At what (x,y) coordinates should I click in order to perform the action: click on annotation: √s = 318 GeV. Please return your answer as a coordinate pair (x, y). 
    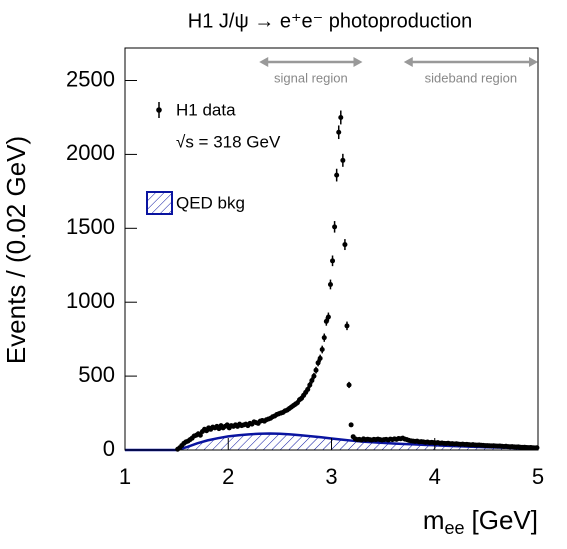
    Looking at the image, I should click on (228, 141).